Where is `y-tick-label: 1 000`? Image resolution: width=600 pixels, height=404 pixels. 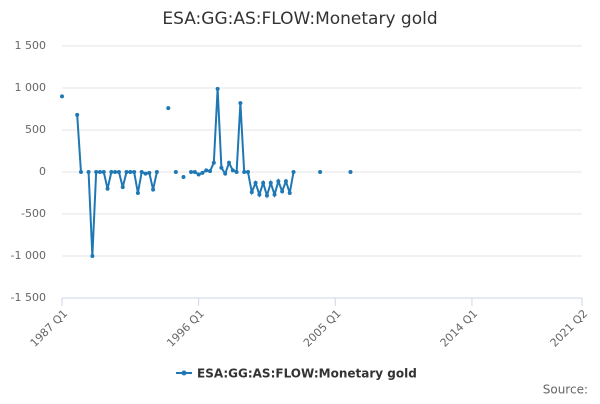 y-tick-label: 1 000 is located at coordinates (31, 87).